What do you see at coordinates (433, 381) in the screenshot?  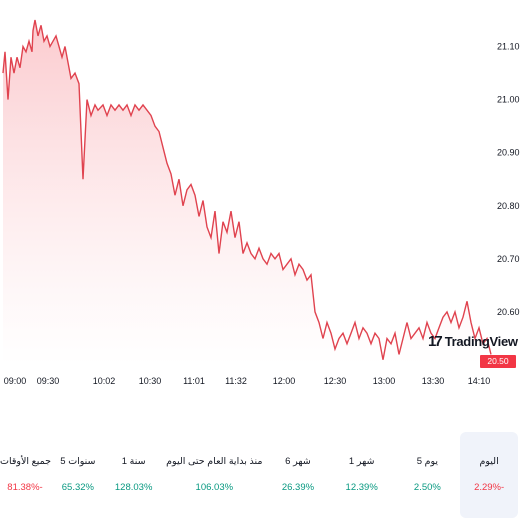 I see `x-tick-label: 13:30` at bounding box center [433, 381].